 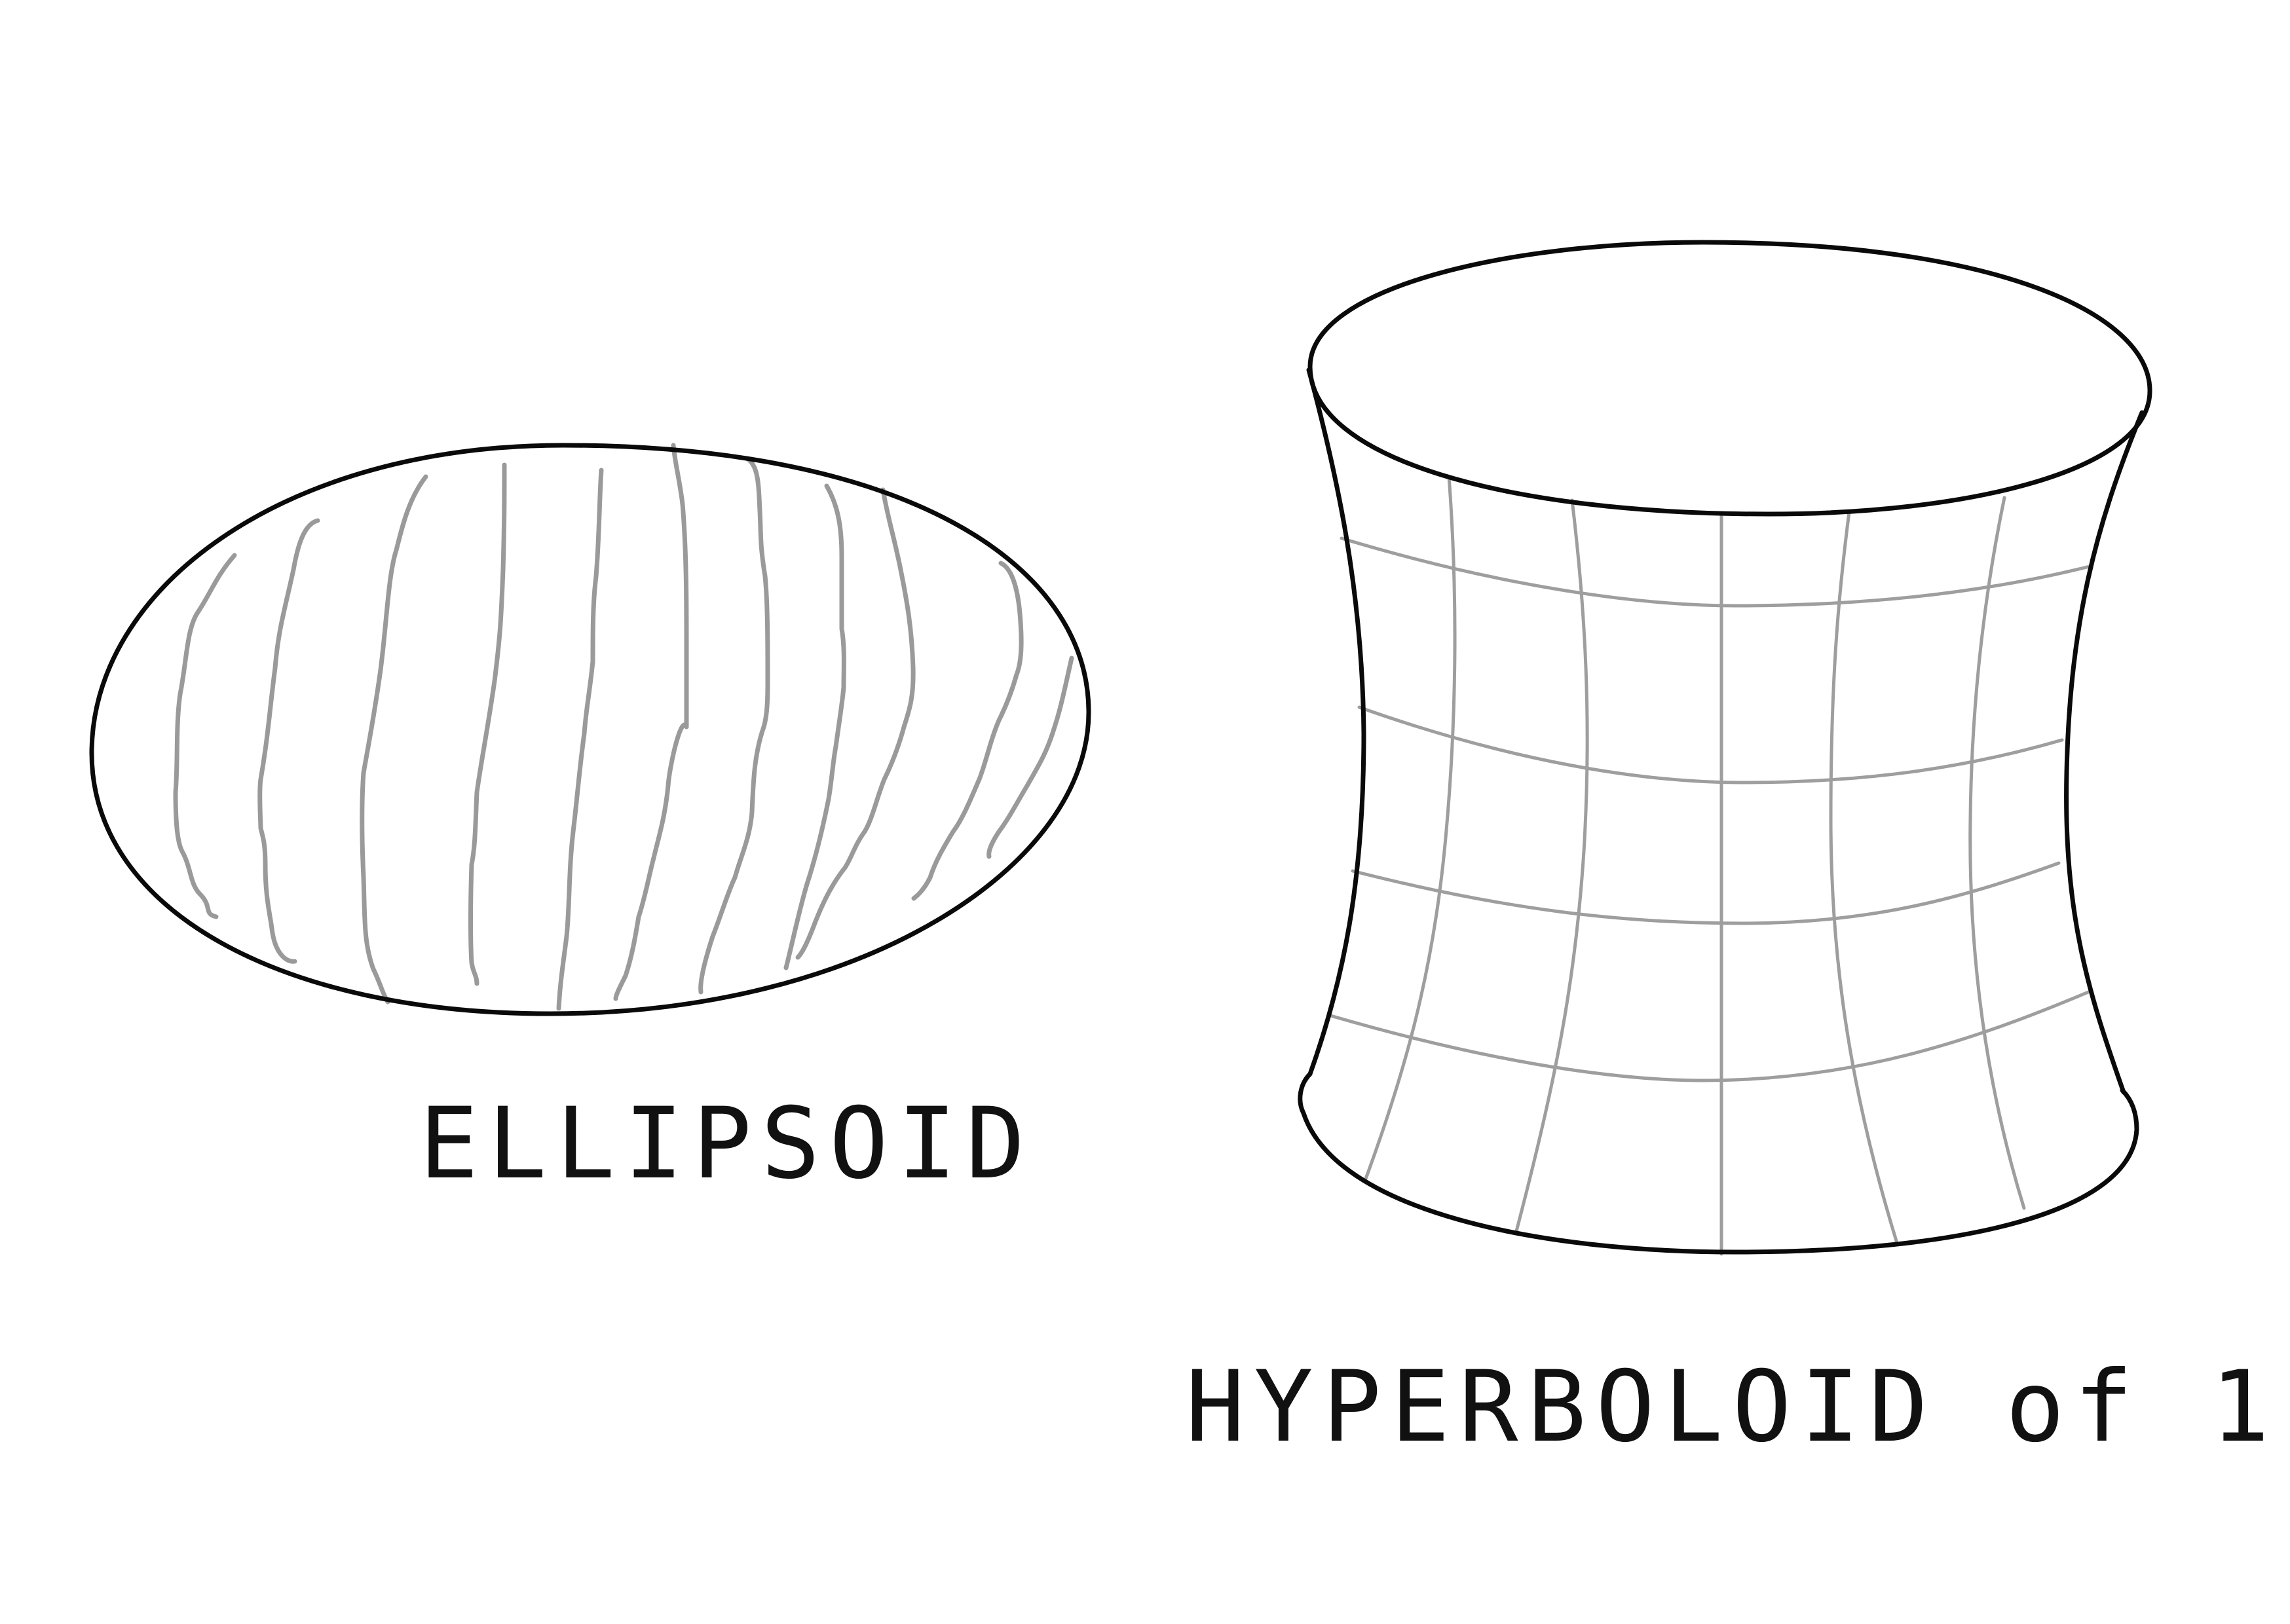 What do you see at coordinates (1719, 1163) in the screenshot?
I see `hyperboloid-bottom-ellipse` at bounding box center [1719, 1163].